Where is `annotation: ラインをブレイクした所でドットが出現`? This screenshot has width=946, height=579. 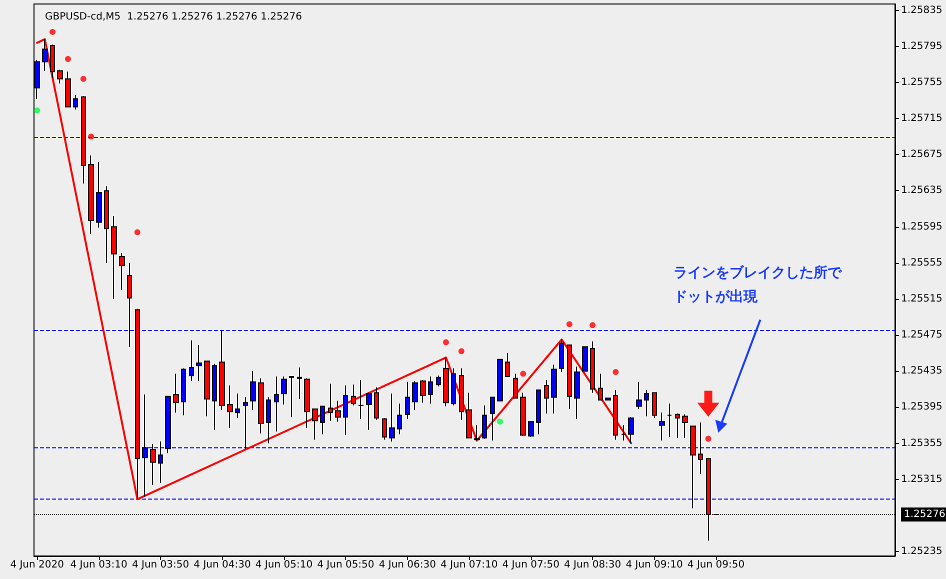 annotation: ラインをブレイクした所でドットが出現 is located at coordinates (758, 285).